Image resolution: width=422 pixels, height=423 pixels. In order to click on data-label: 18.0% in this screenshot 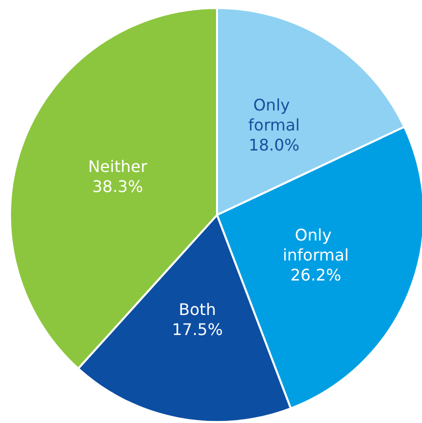, I will do `click(274, 145)`.